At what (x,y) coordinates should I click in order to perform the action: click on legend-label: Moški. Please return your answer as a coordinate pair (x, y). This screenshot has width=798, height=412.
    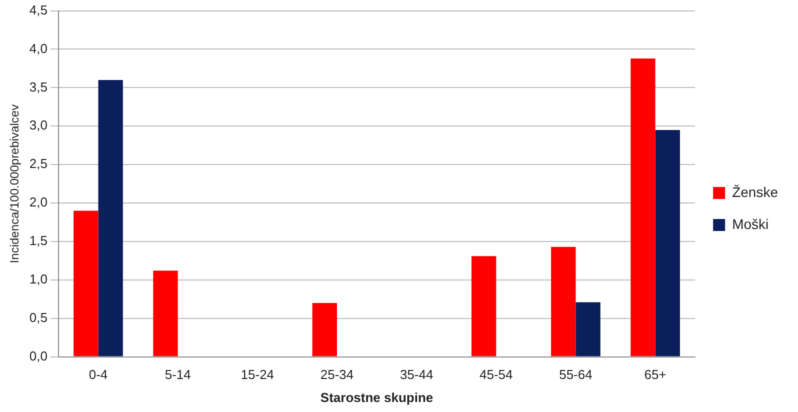
    Looking at the image, I should click on (750, 224).